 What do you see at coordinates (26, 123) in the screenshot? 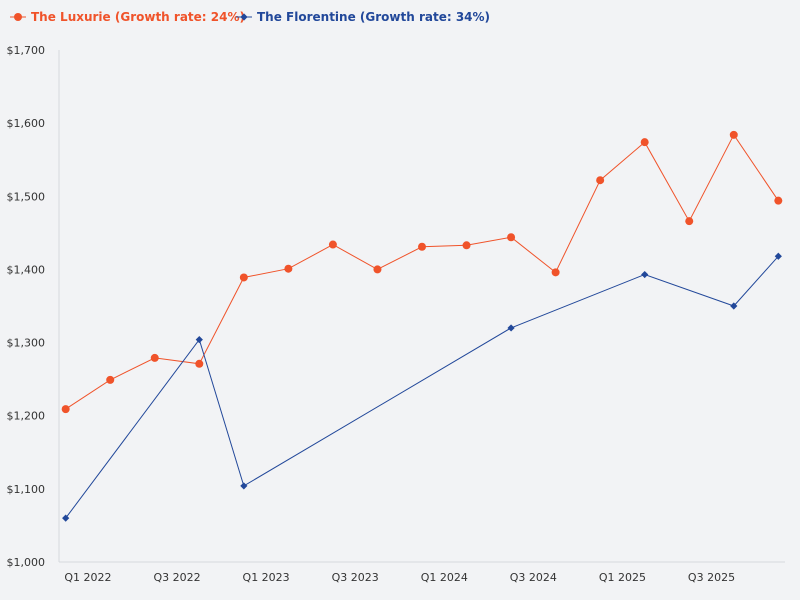
I see `y-tick-label: $1,600` at bounding box center [26, 123].